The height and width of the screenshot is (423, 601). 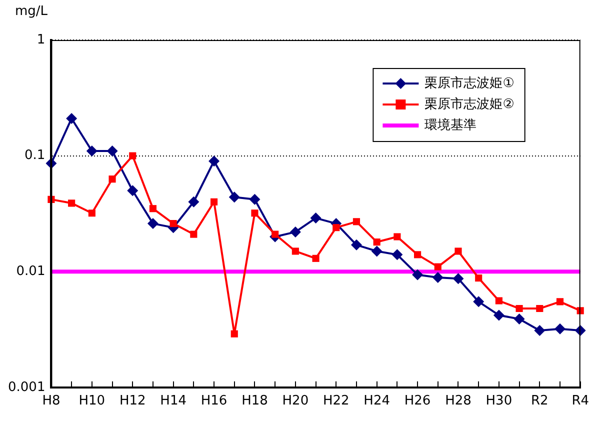 What do you see at coordinates (417, 401) in the screenshot?
I see `x-tick-label: H26` at bounding box center [417, 401].